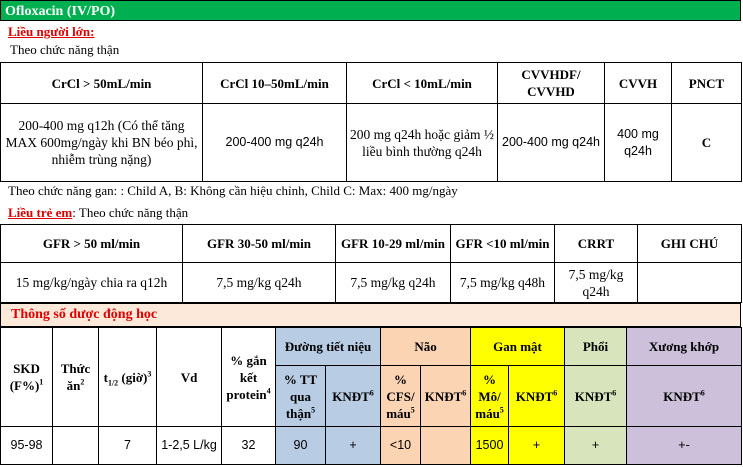 The height and width of the screenshot is (467, 743). Describe the element at coordinates (189, 445) in the screenshot. I see `pk-value-cell: 1-2,5 L/kg` at that location.